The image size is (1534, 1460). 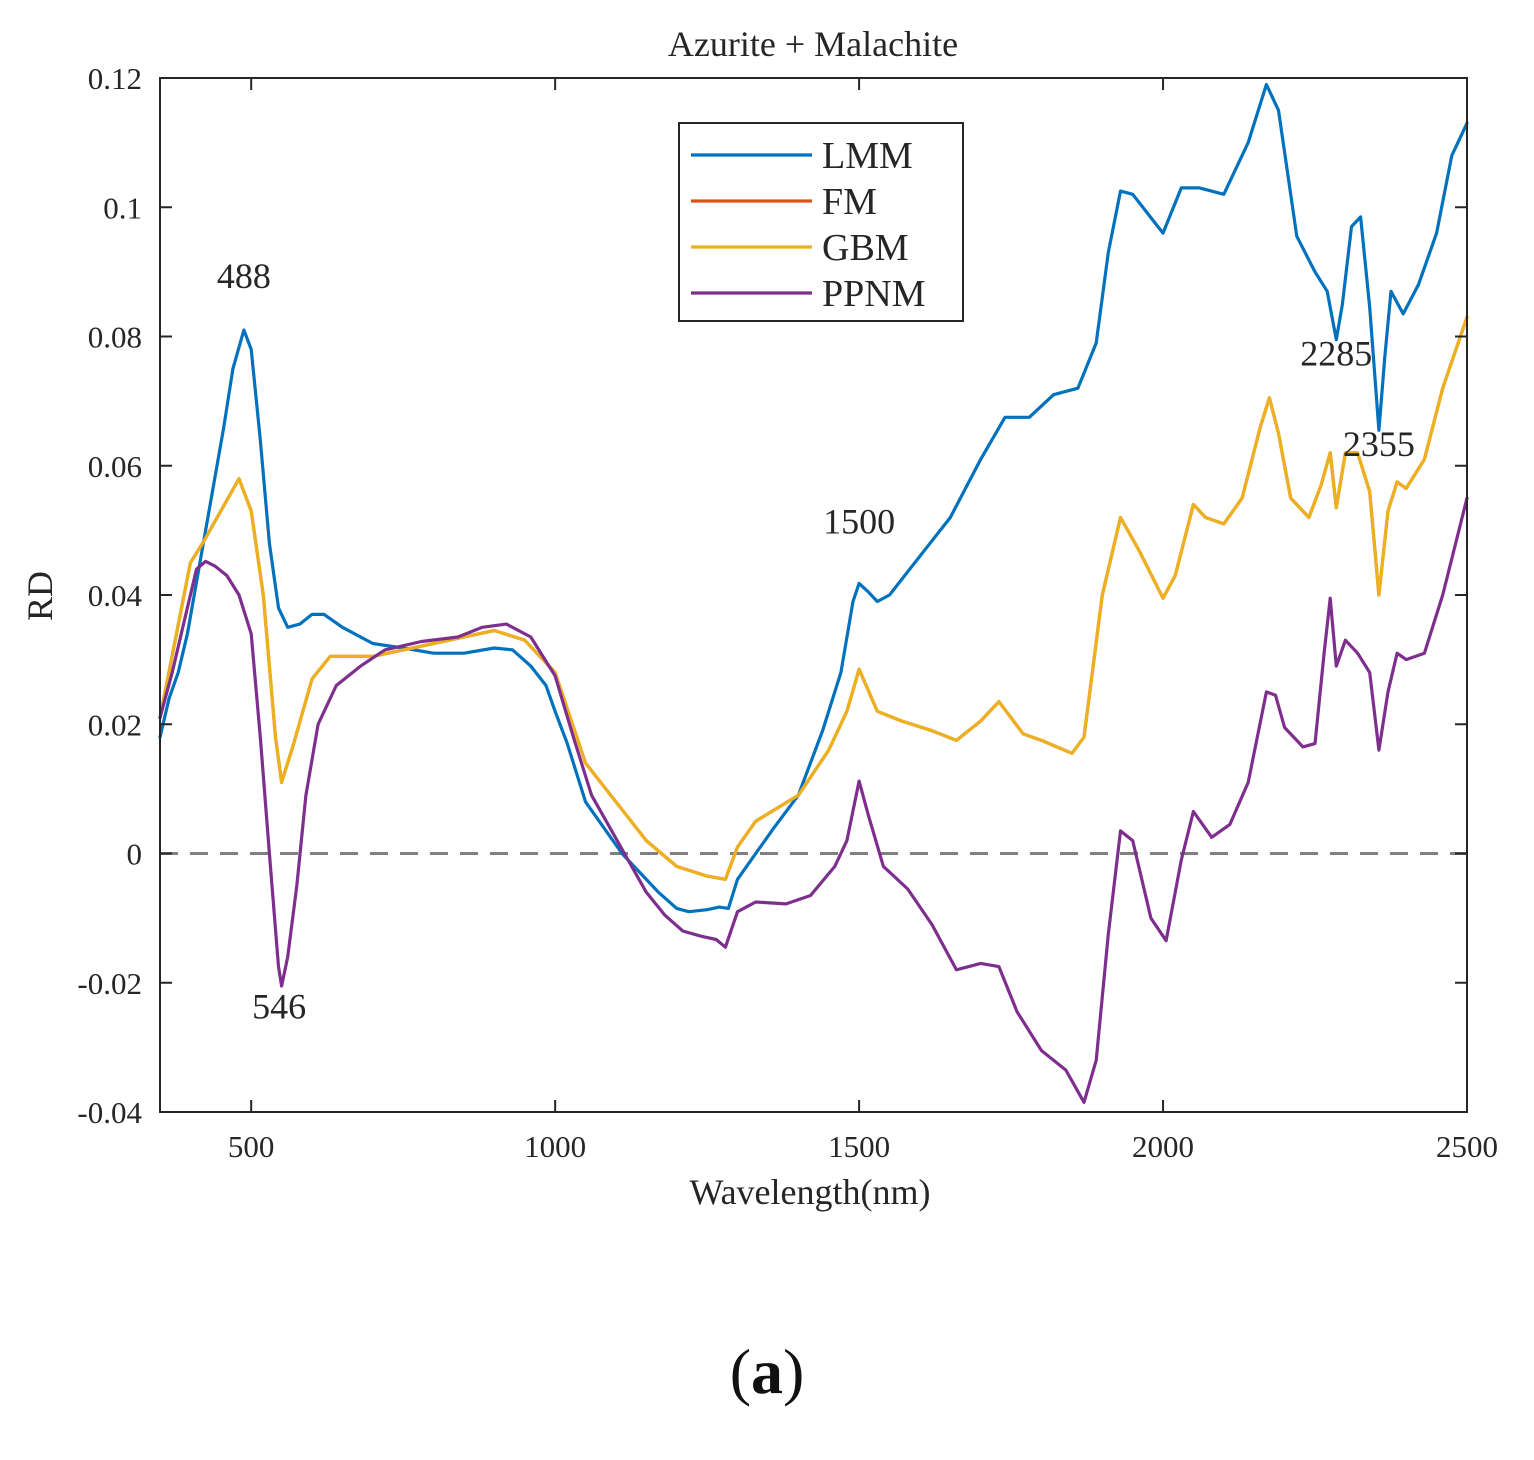 What do you see at coordinates (849, 202) in the screenshot?
I see `legend-label-fm: FM` at bounding box center [849, 202].